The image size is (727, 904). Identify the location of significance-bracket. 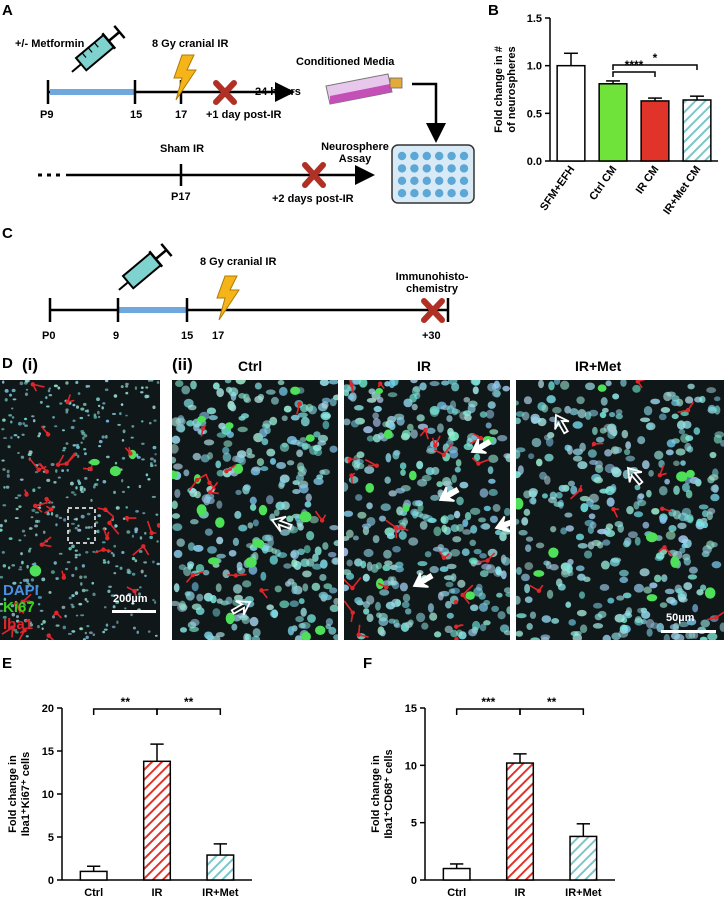
(552, 711).